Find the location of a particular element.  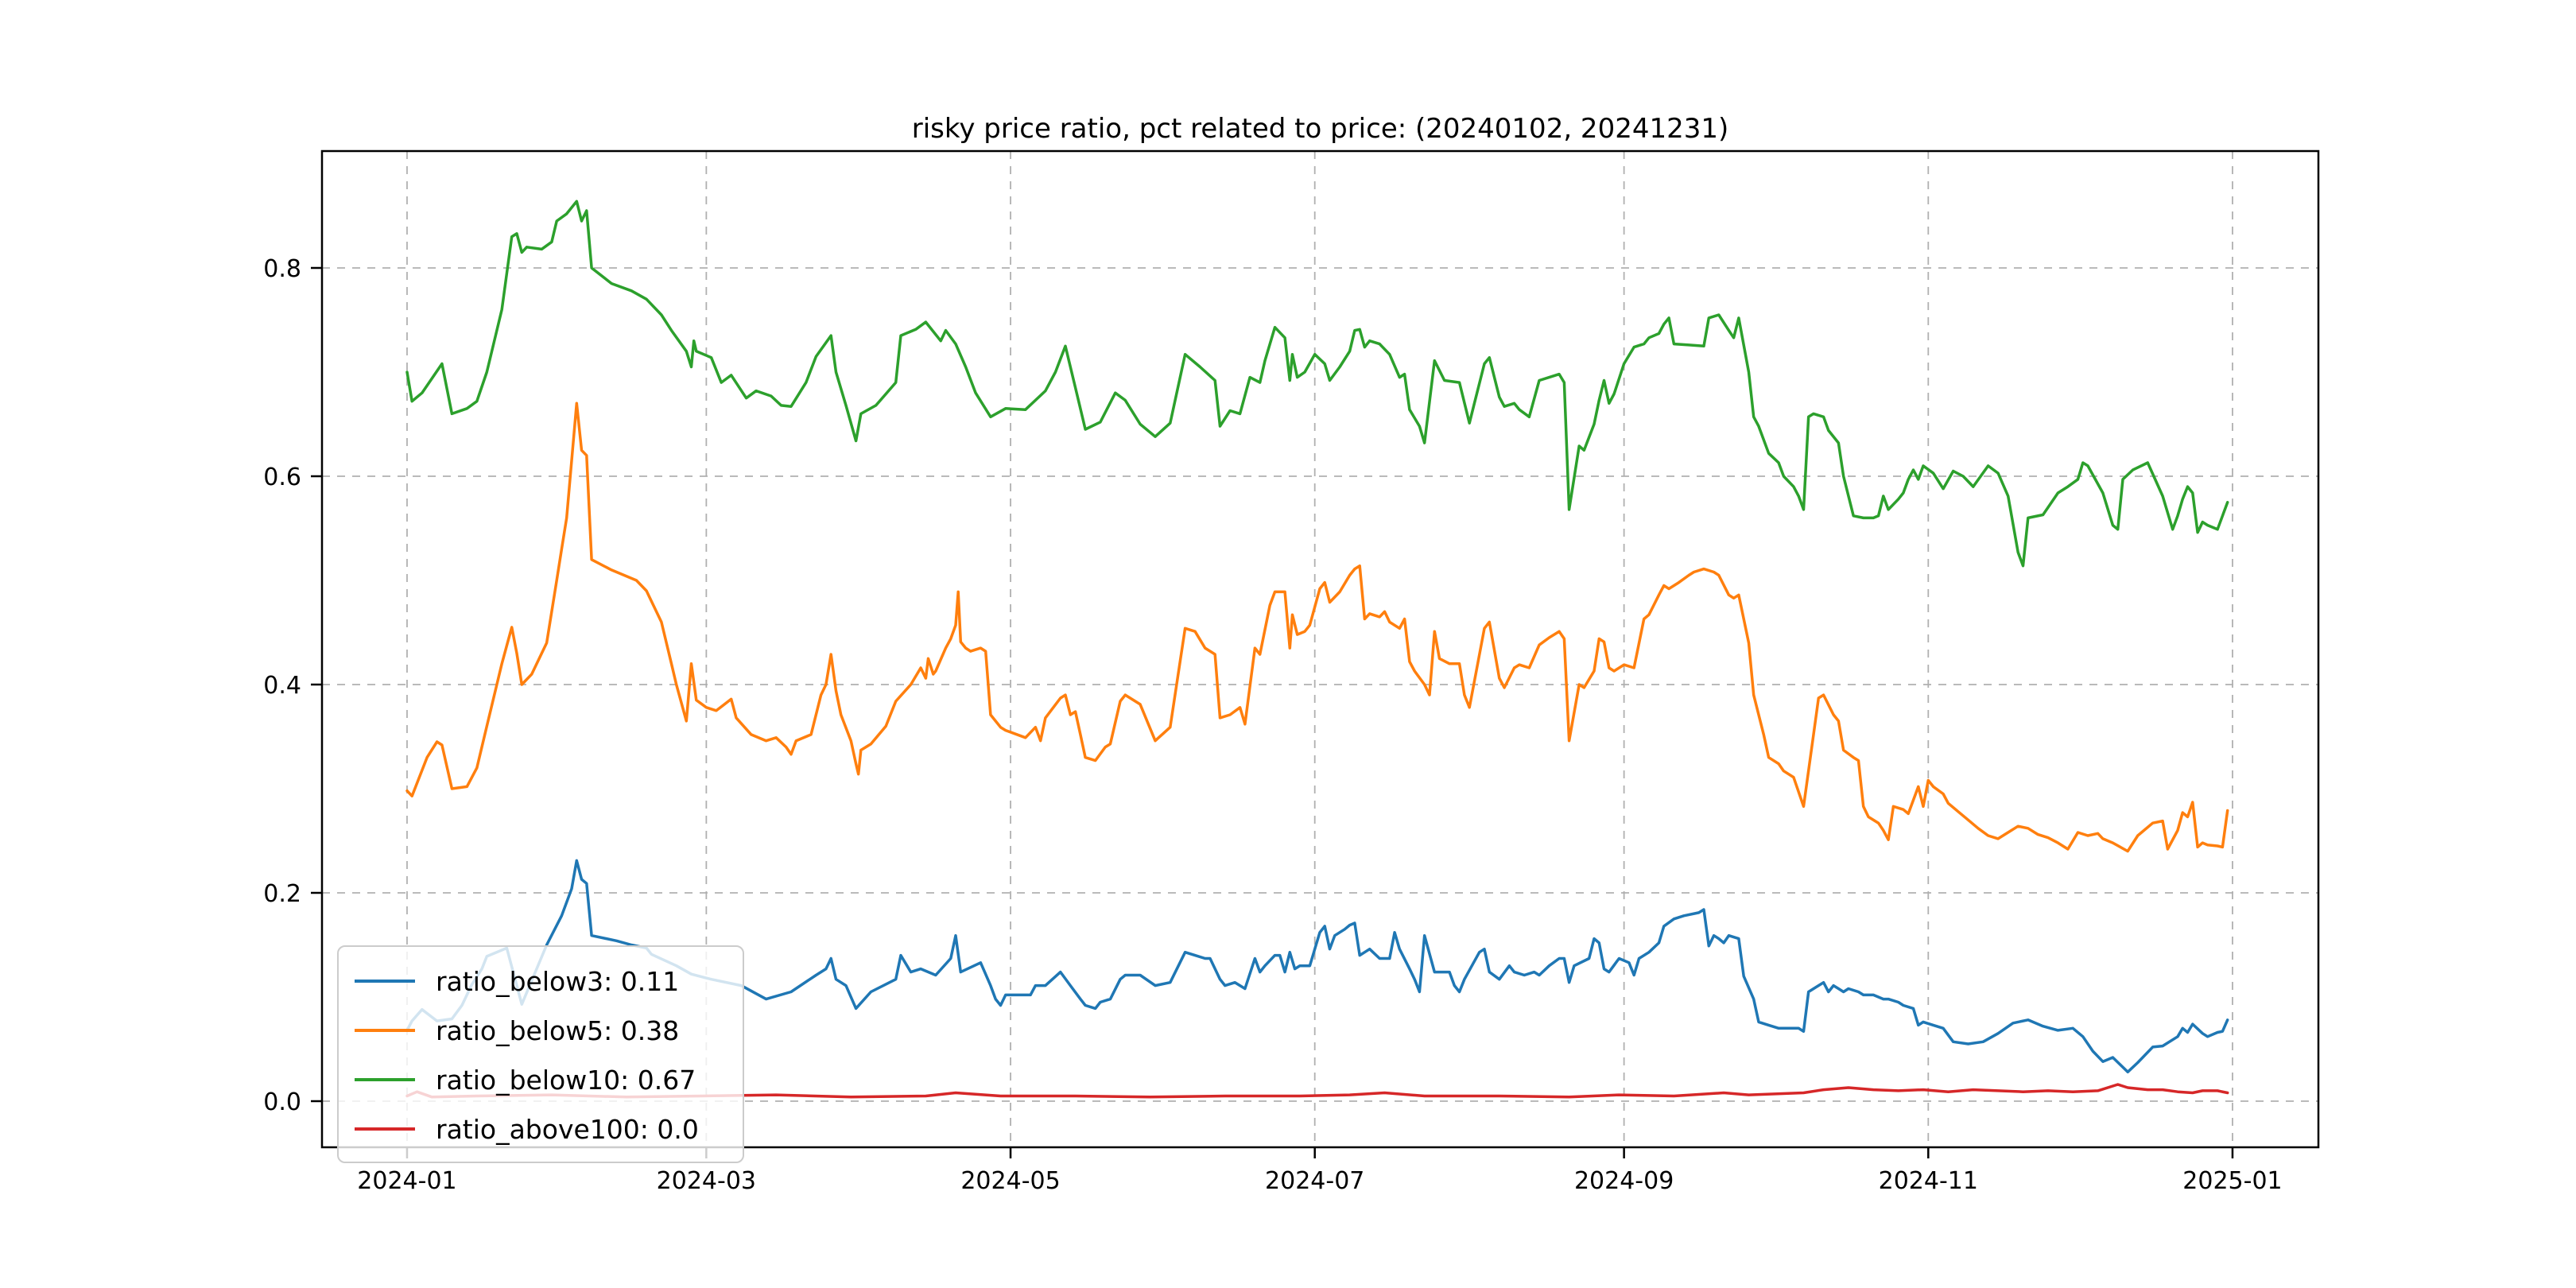

legend-label: ratio_above100: 0.0 is located at coordinates (567, 1129).